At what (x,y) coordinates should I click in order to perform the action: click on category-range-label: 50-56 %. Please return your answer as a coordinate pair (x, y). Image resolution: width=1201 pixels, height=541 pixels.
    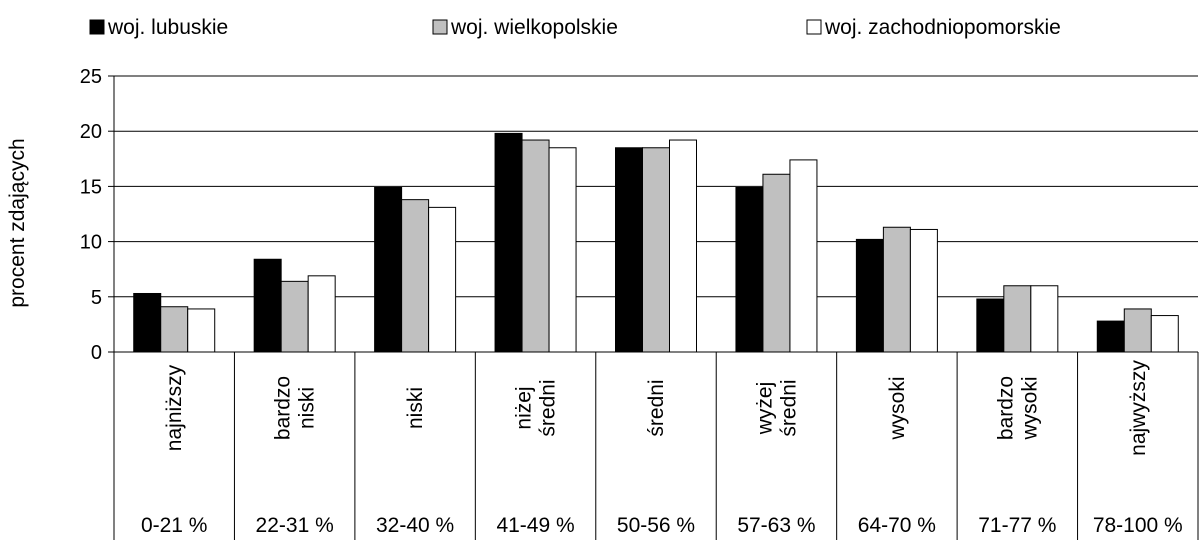
    Looking at the image, I should click on (656, 525).